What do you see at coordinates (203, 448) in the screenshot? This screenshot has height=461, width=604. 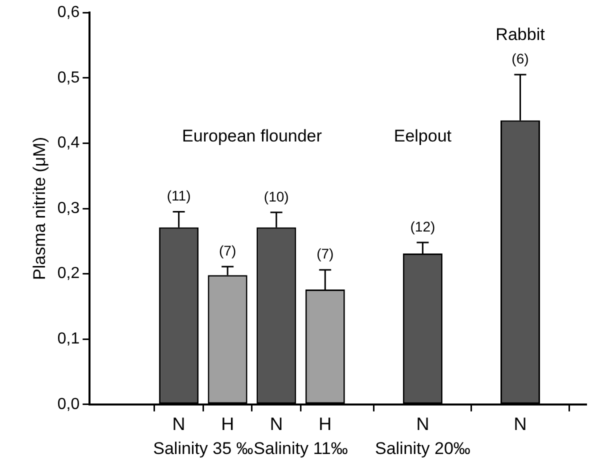 I see `text: Salinity 35 ‰` at bounding box center [203, 448].